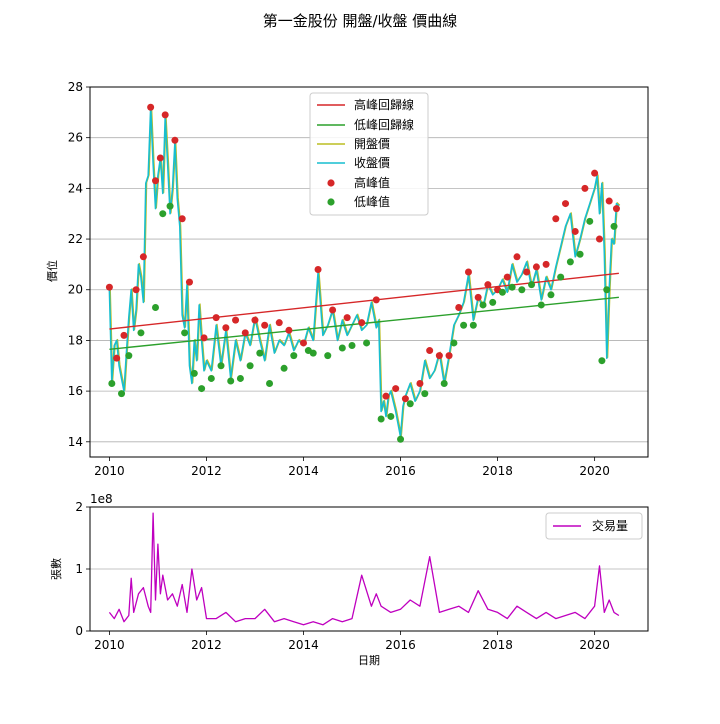 Image resolution: width=720 pixels, height=724 pixels. What do you see at coordinates (331, 202) in the screenshot?
I see `legend-marker-trough-points` at bounding box center [331, 202].